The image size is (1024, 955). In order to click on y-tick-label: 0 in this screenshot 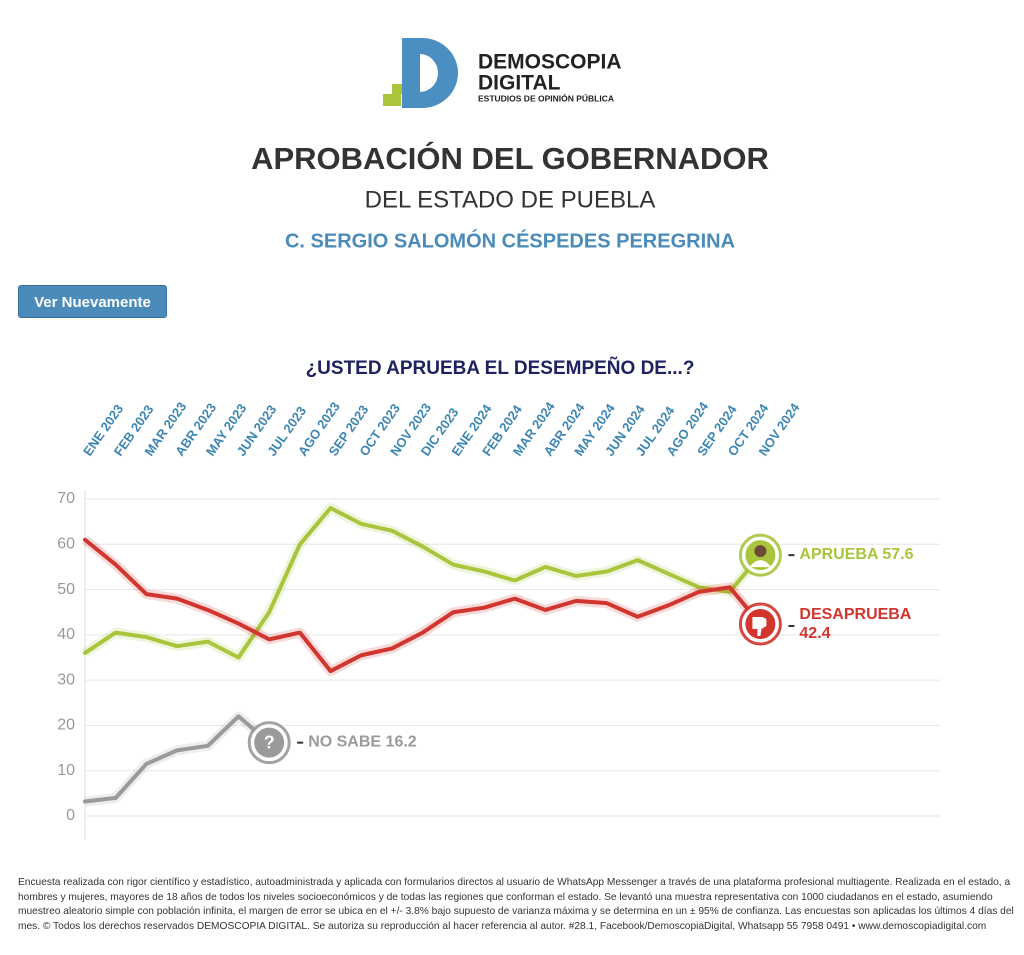, I will do `click(70, 815)`.